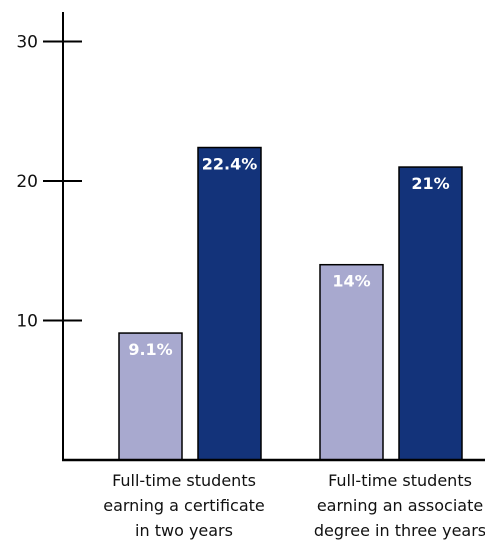  I want to click on bar-group2-series2, so click(430, 313).